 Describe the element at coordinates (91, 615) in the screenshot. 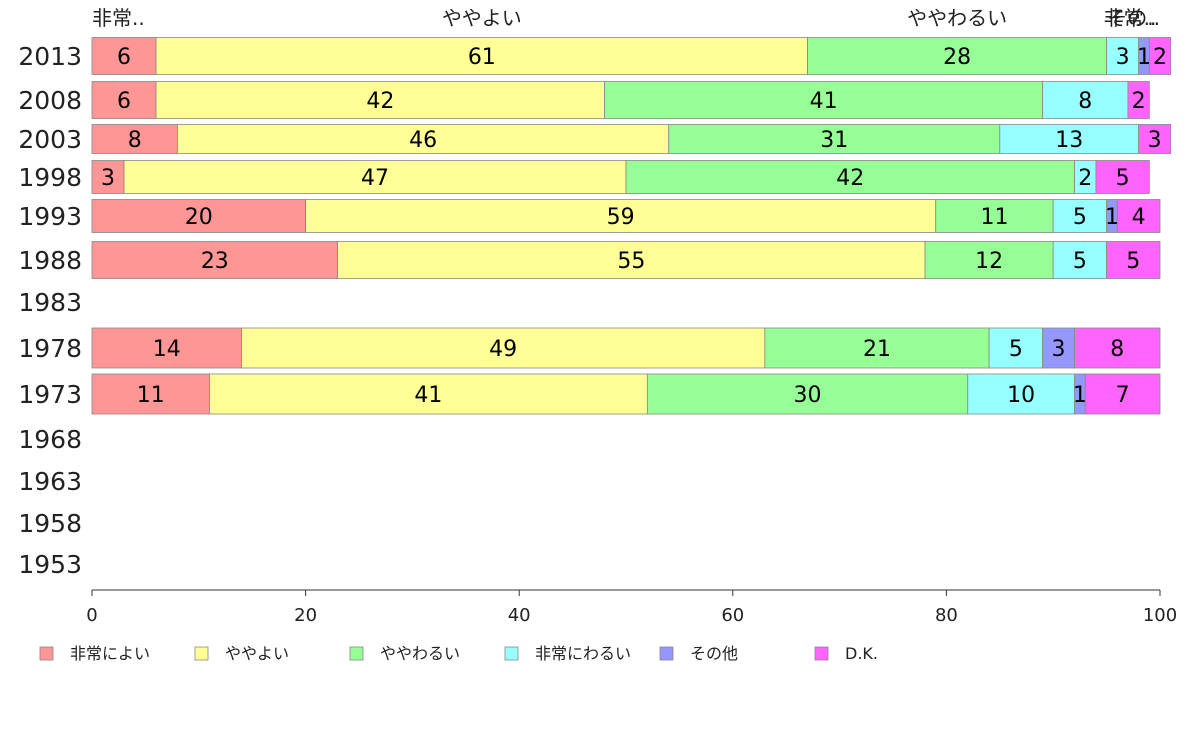

I see `x-tick-label-0: 0` at that location.